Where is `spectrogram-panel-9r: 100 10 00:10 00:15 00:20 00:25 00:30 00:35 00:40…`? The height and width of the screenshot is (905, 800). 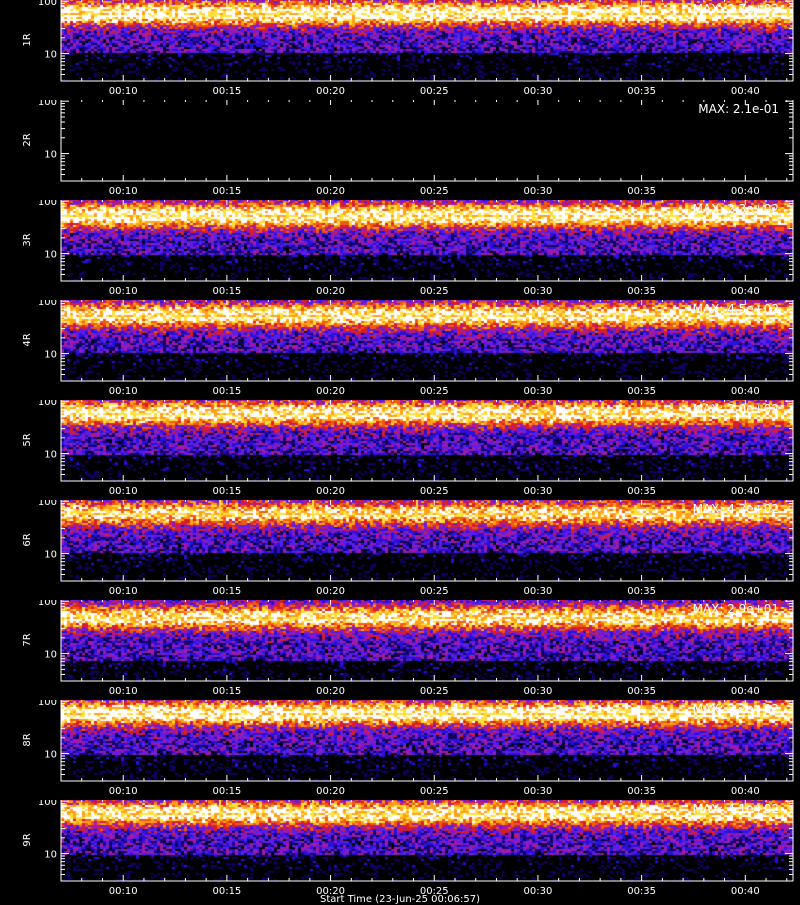
spectrogram-panel-9r: 100 10 00:10 00:15 00:20 00:25 00:30 00:35 00:40… is located at coordinates (408, 848).